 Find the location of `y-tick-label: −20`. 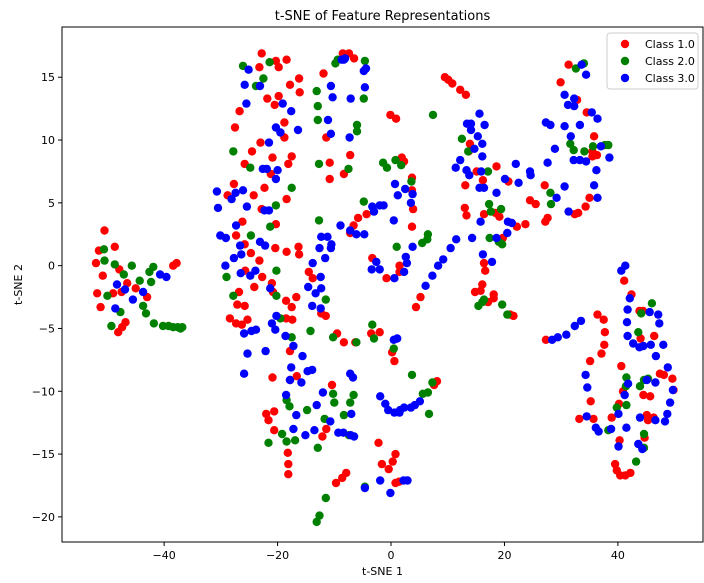

y-tick-label: −20 is located at coordinates (43, 517).